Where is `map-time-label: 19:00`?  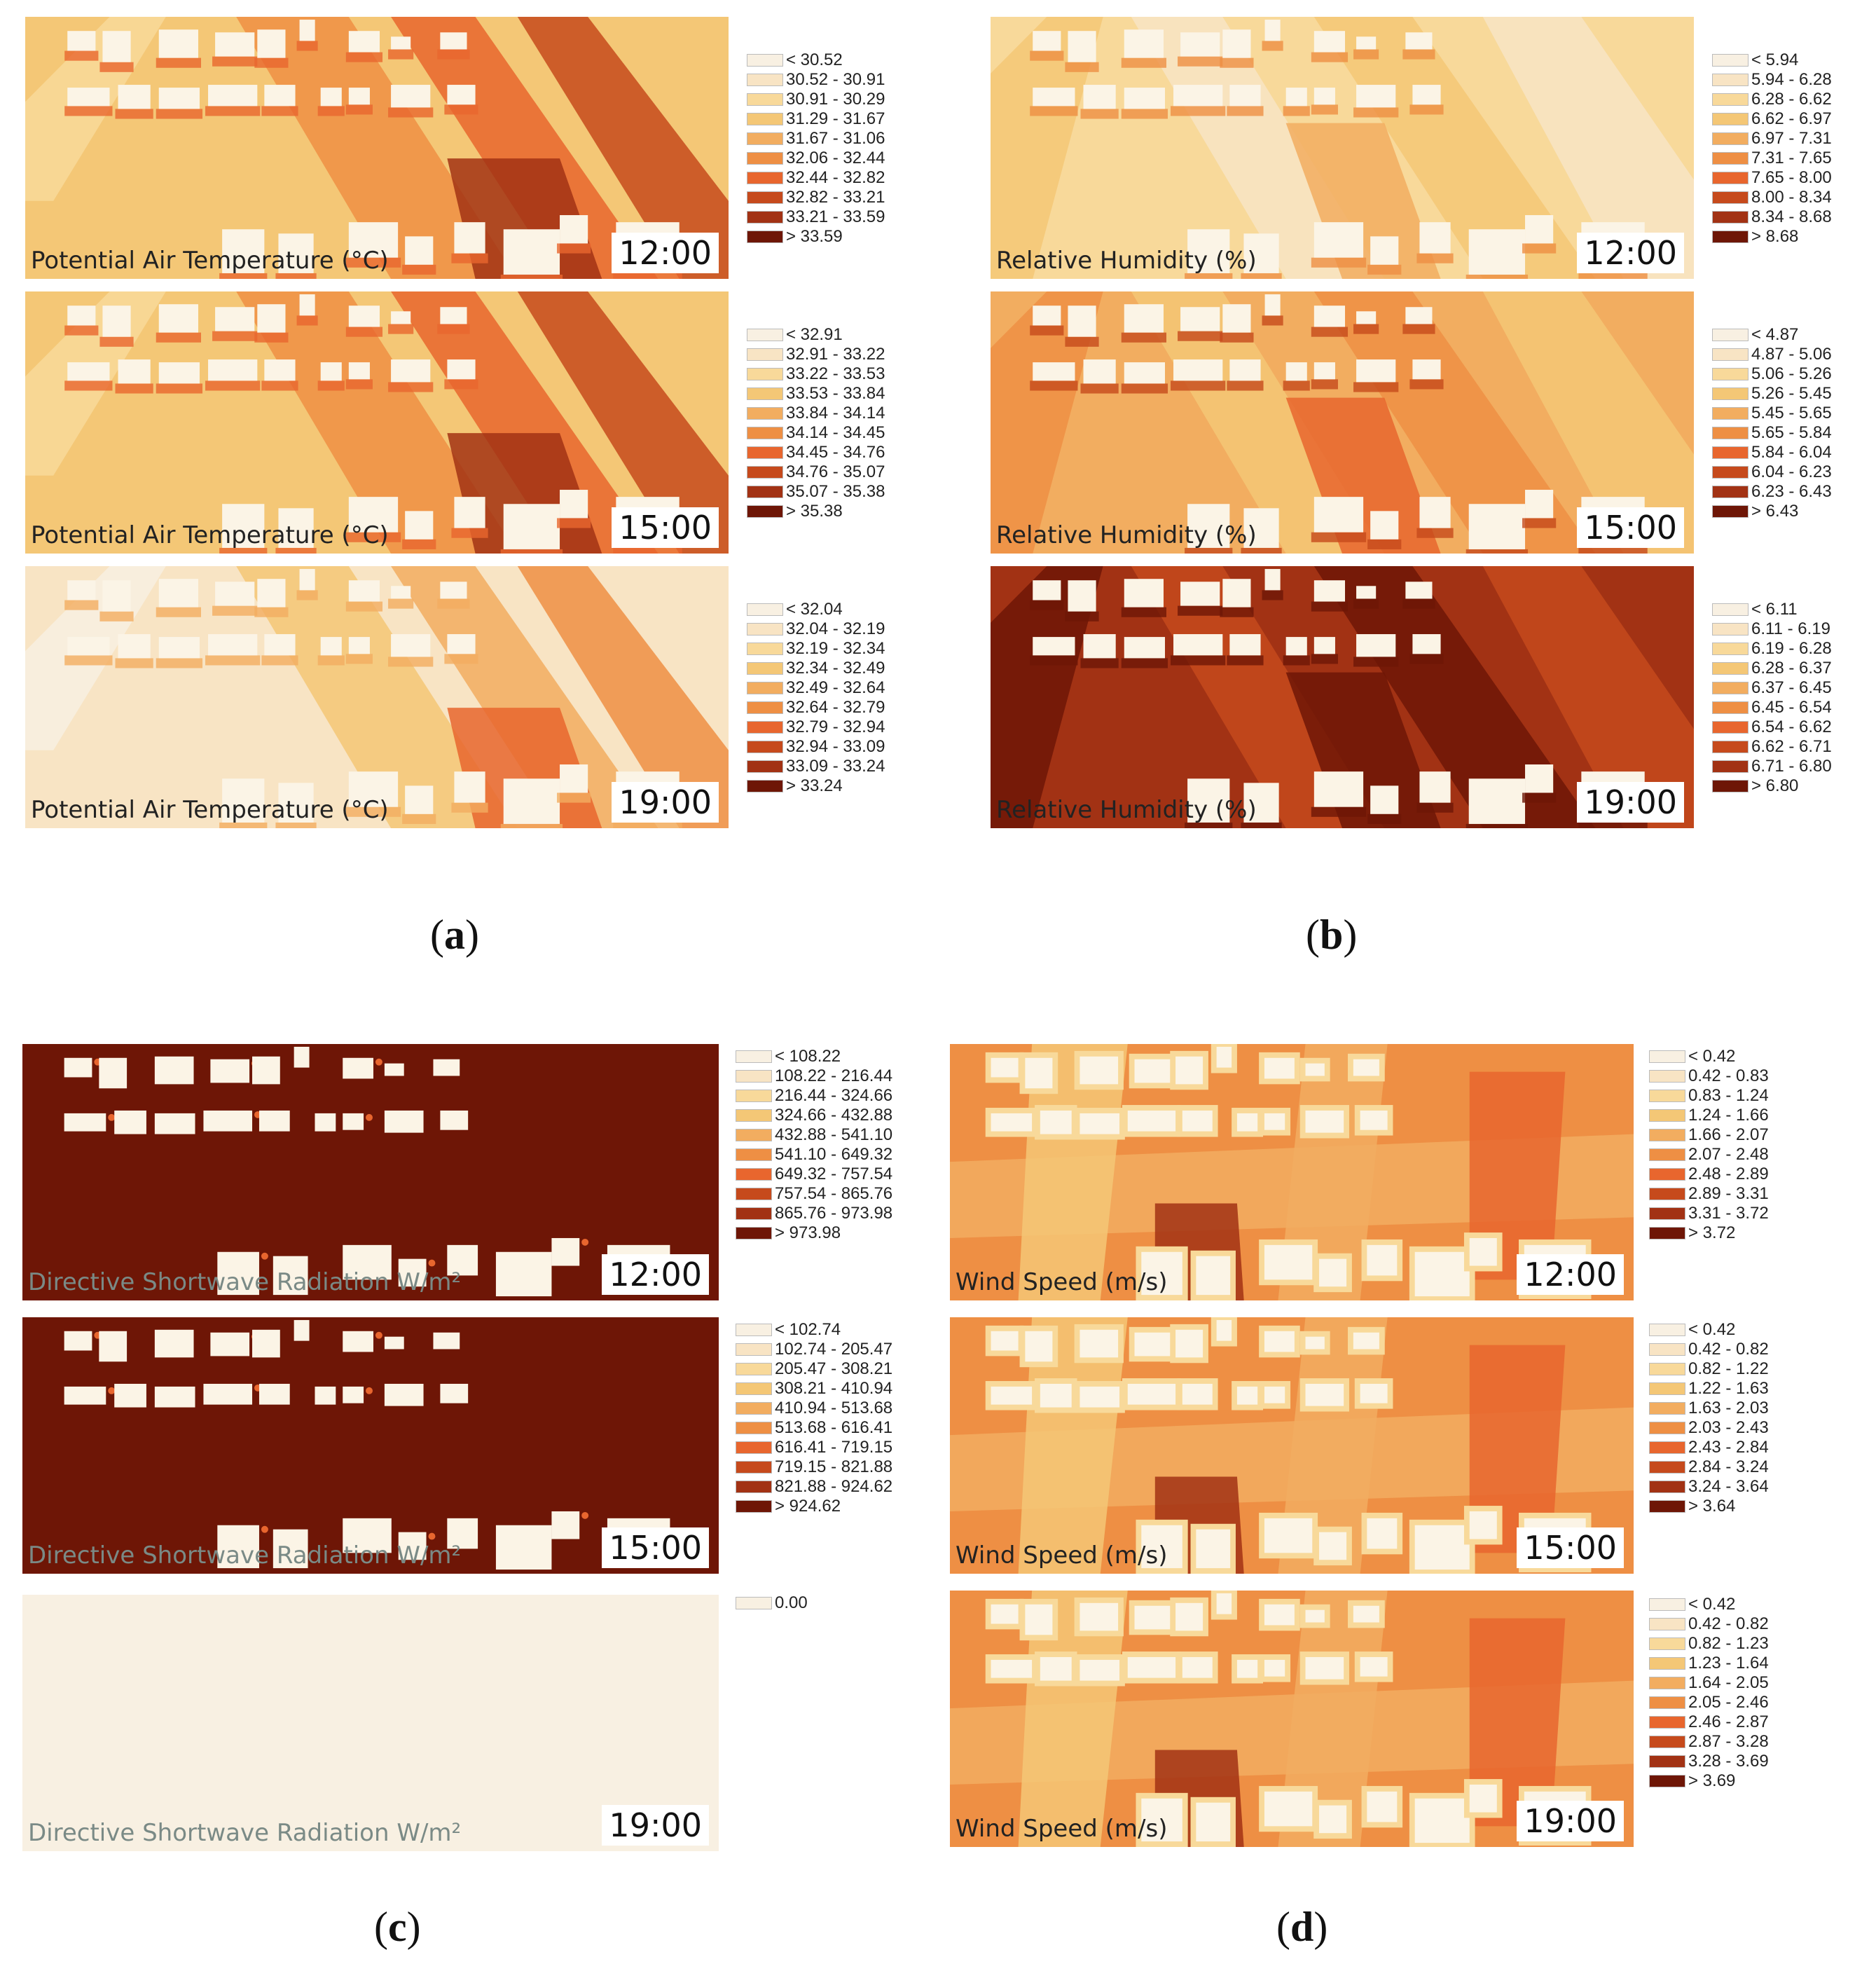 map-time-label: 19:00 is located at coordinates (1570, 1821).